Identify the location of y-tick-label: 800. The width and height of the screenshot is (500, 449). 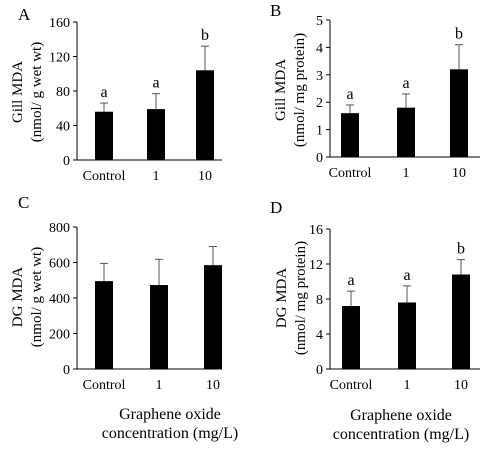
(59, 228).